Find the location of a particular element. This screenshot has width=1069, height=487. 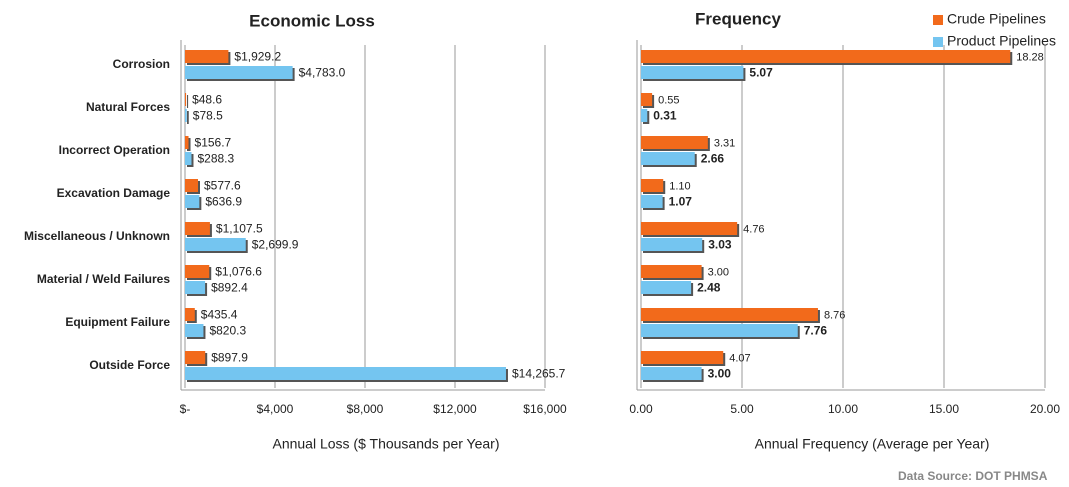

data-label: $1,929.2 is located at coordinates (257, 57).